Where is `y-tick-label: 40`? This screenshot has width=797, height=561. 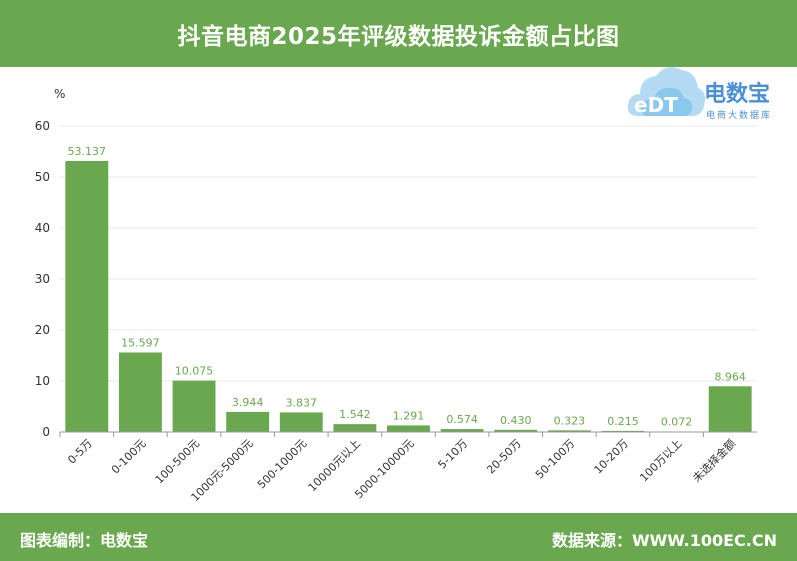 y-tick-label: 40 is located at coordinates (42, 228).